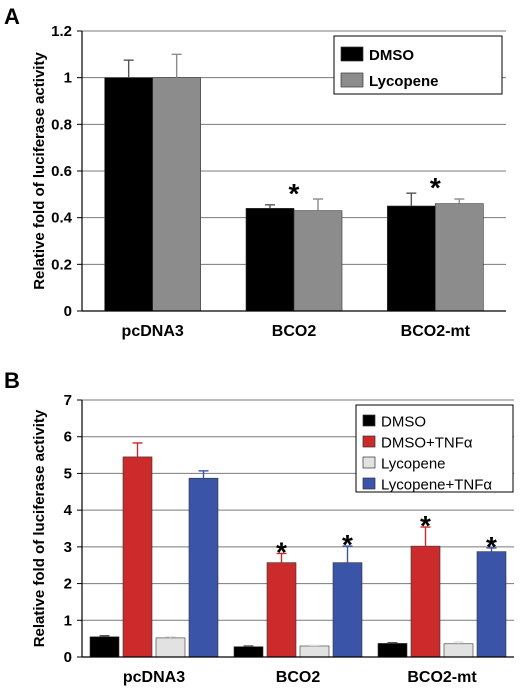 This screenshot has width=520, height=690. Describe the element at coordinates (68, 547) in the screenshot. I see `y-tick-label: 3` at that location.